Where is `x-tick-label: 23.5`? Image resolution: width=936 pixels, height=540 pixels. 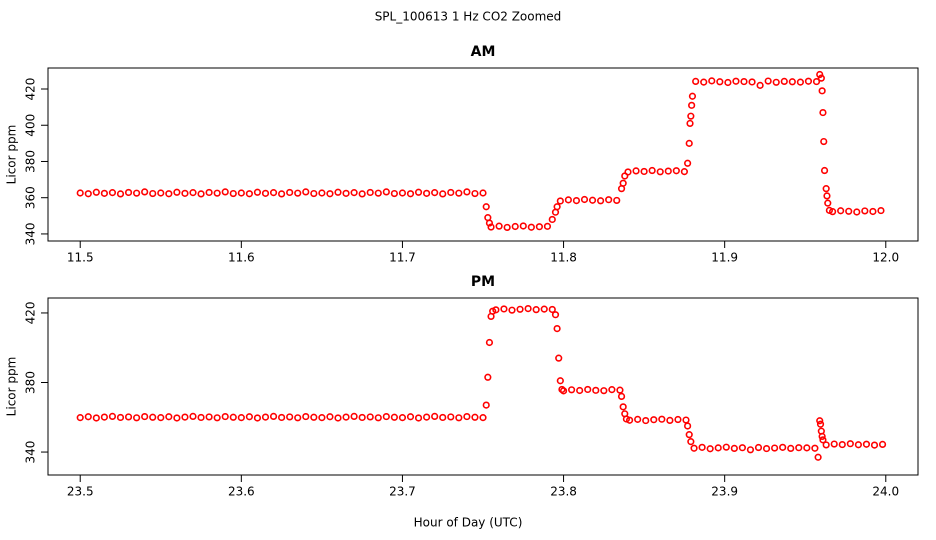
x-tick-label: 23.5 is located at coordinates (80, 492).